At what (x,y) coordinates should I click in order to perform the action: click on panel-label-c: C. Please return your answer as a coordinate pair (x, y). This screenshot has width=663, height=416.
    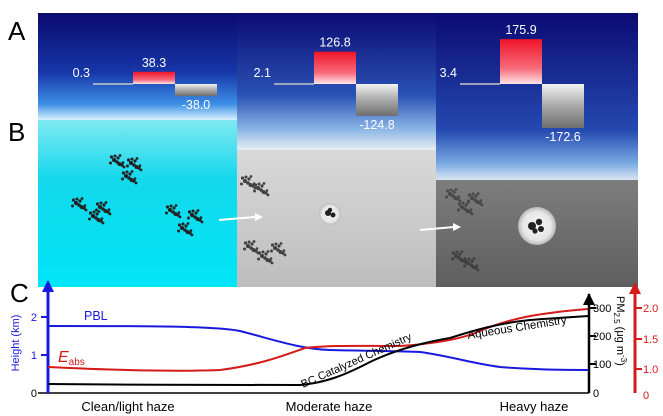
    Looking at the image, I should click on (19, 293).